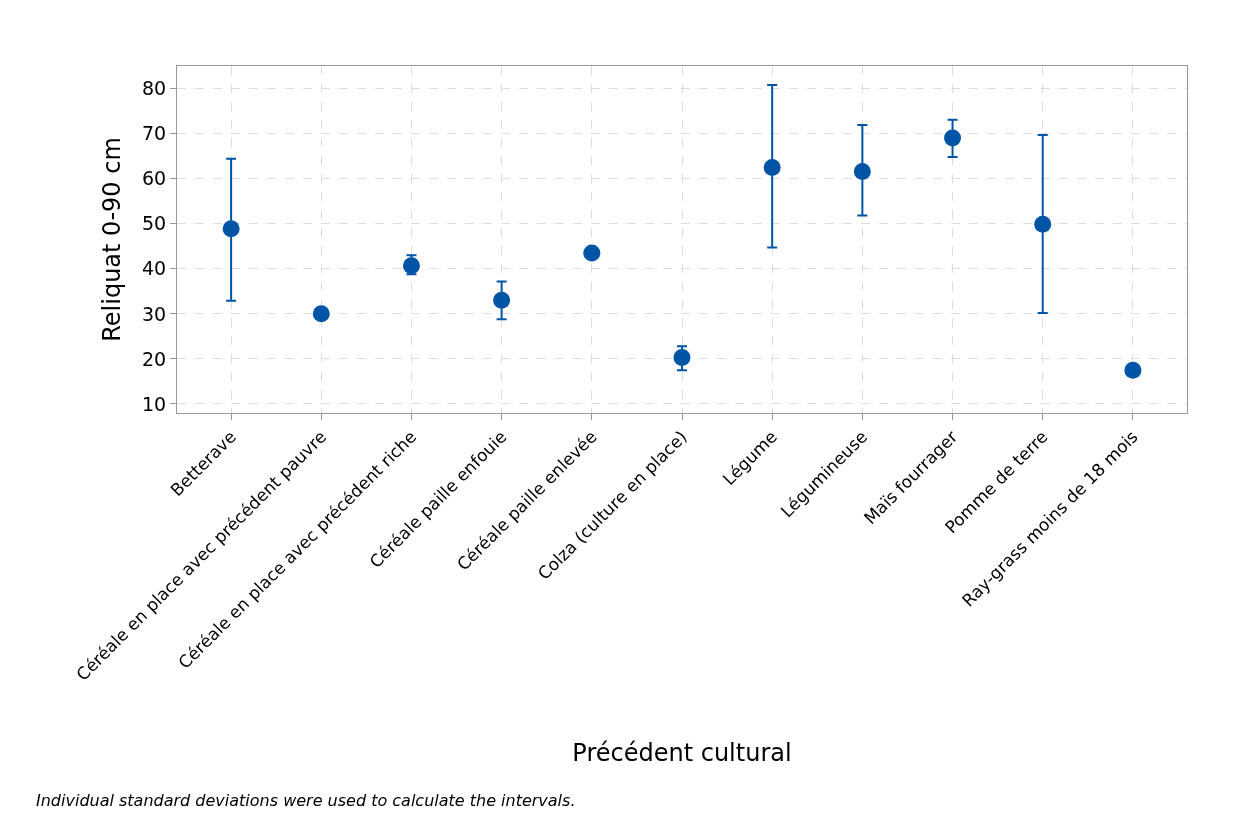  I want to click on y-tick-label: 70, so click(154, 133).